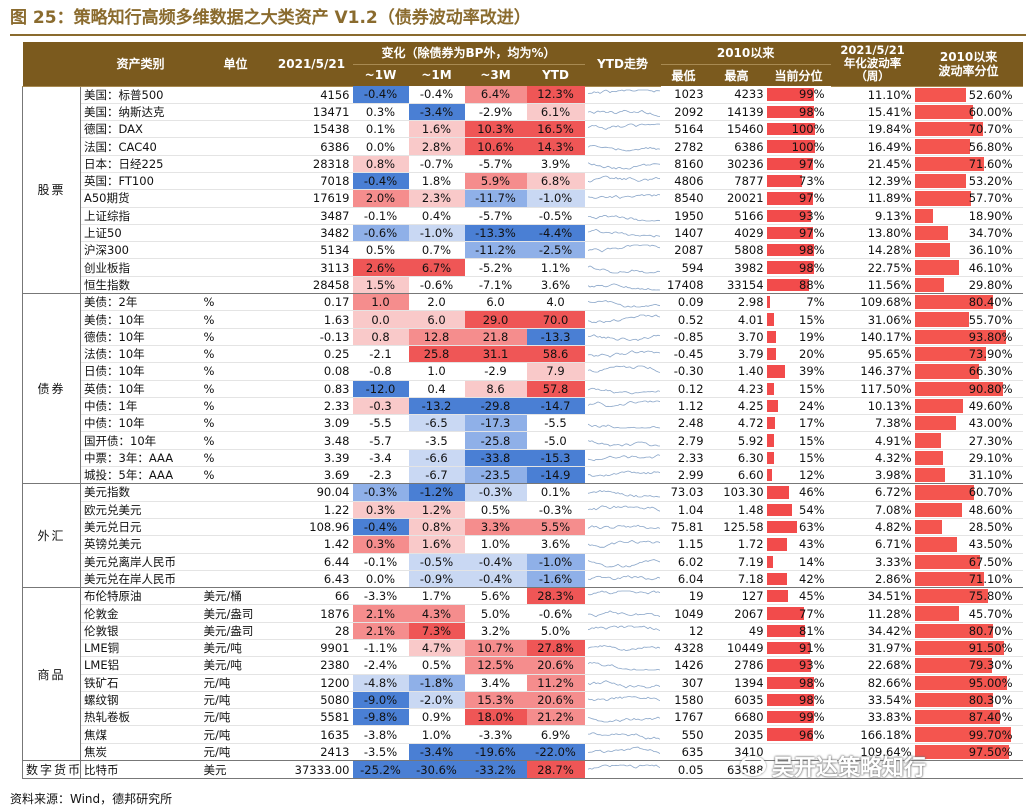 The image size is (1030, 812). Describe the element at coordinates (555, 544) in the screenshot. I see `change-ytd: 3.6%` at that location.